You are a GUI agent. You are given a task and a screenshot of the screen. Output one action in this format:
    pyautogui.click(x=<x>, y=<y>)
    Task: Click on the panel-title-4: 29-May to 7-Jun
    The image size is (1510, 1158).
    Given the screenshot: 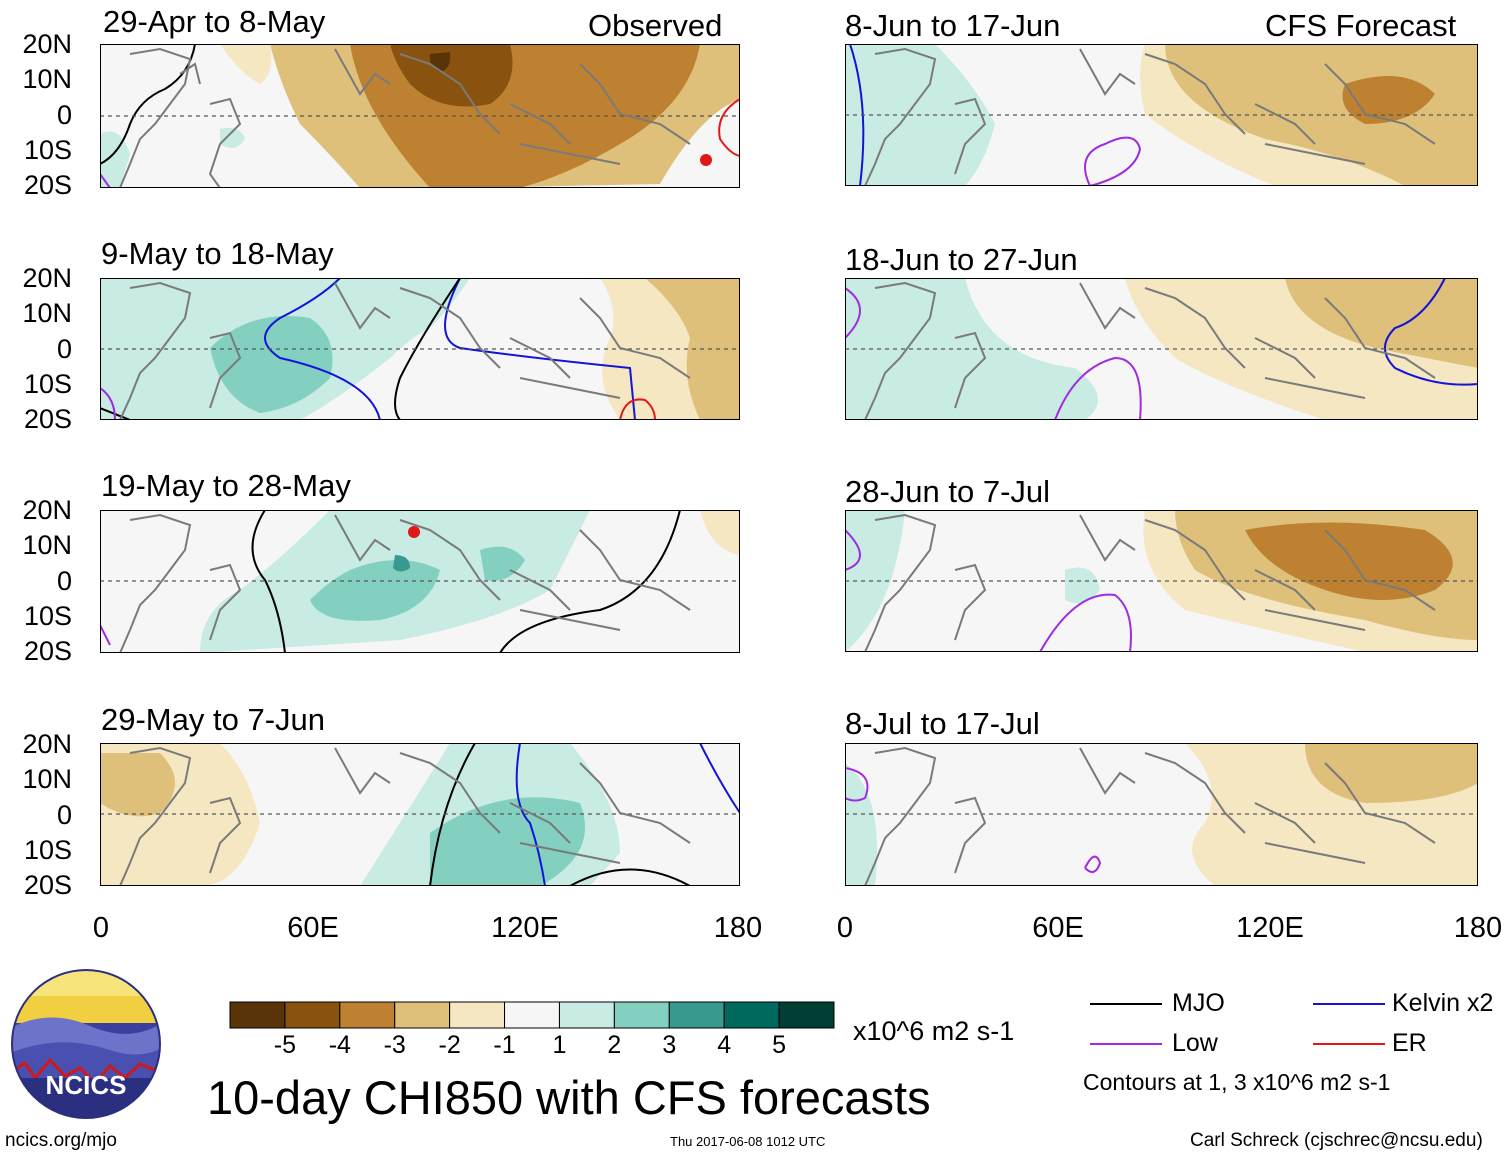 What is the action you would take?
    pyautogui.click(x=213, y=719)
    